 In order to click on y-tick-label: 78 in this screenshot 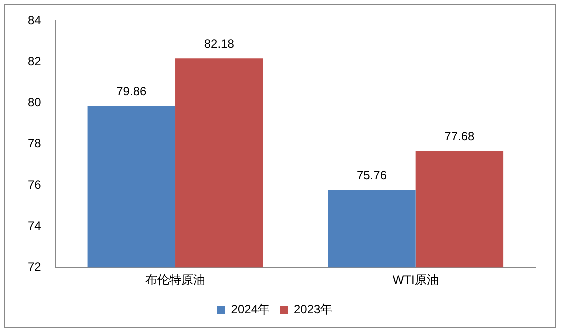, I will do `click(35, 143)`.